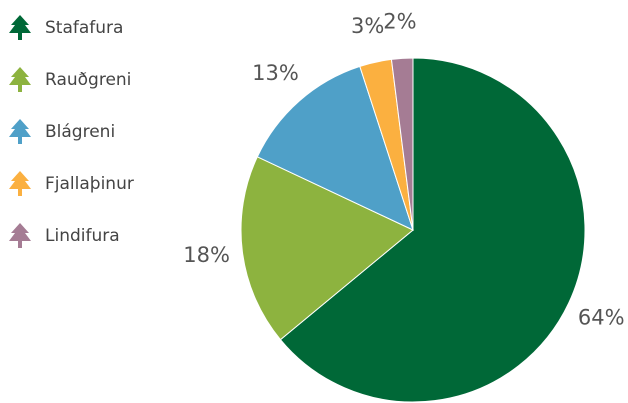  I want to click on legend-item: Blágreni, so click(62, 131).